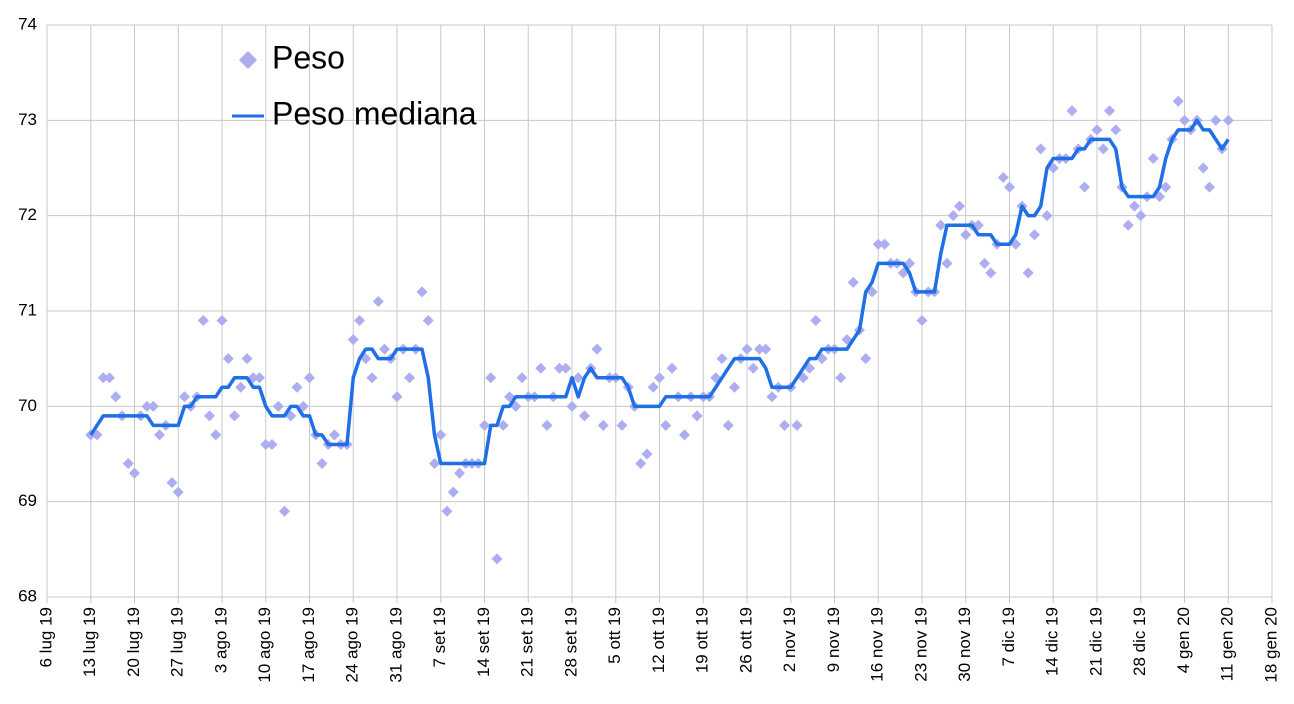 The image size is (1294, 704). I want to click on x-tick-label: 3 ago 19, so click(220, 640).